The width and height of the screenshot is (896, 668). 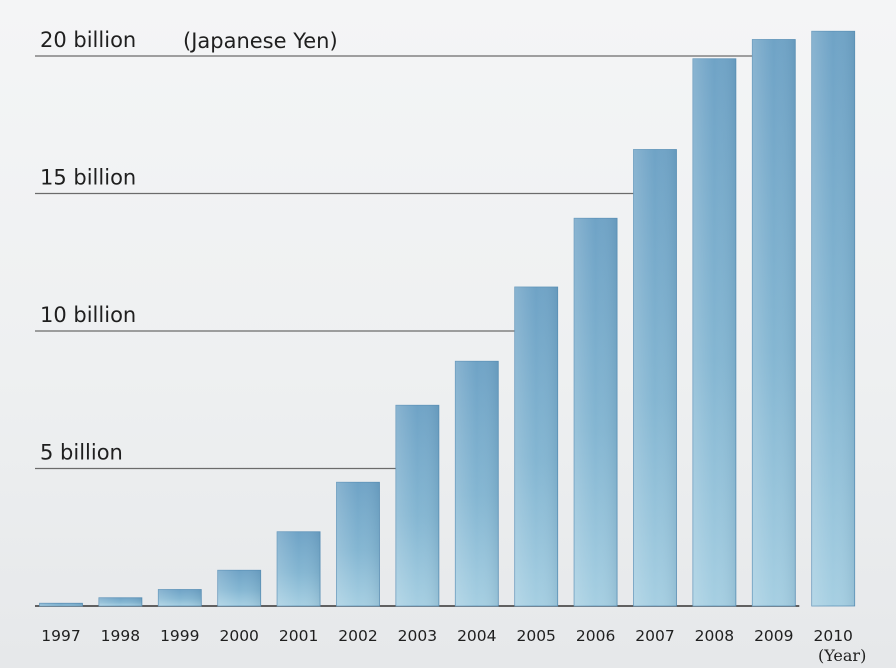 What do you see at coordinates (417, 636) in the screenshot?
I see `x-tick-label: 2003` at bounding box center [417, 636].